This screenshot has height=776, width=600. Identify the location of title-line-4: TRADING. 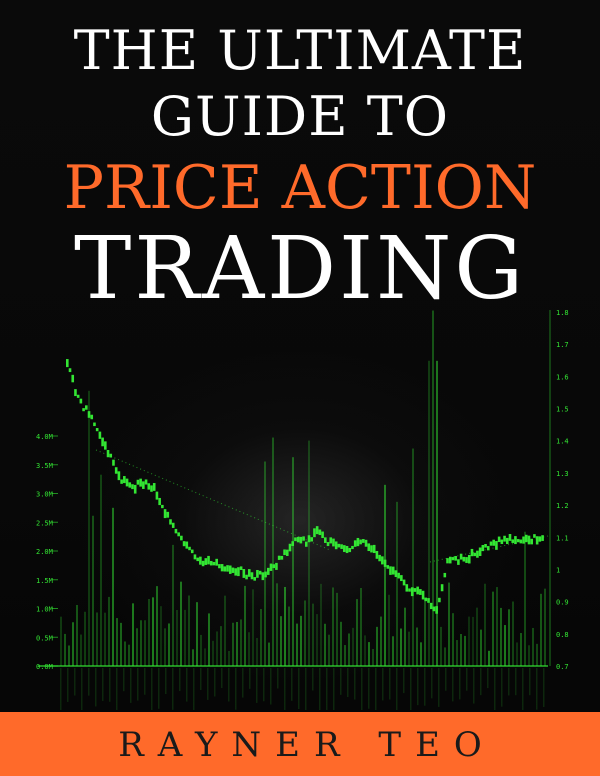
(300, 269).